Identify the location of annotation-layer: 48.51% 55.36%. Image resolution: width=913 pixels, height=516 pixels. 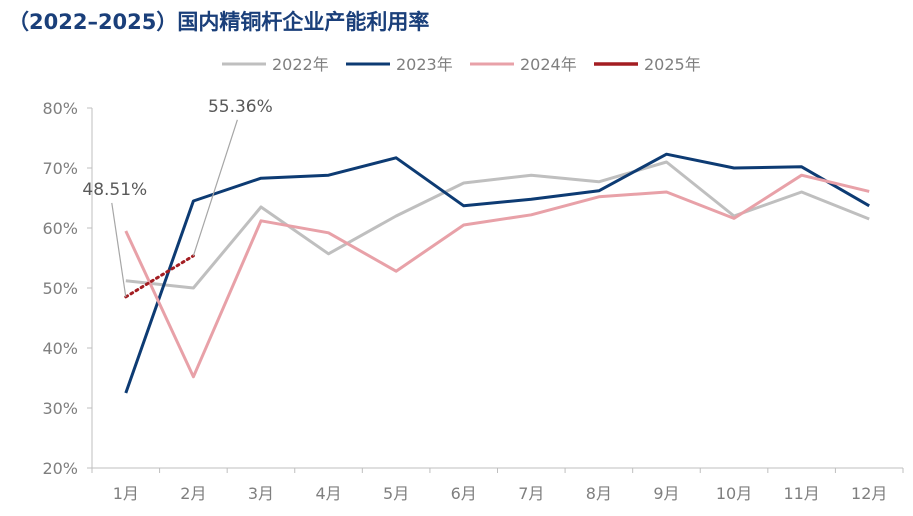
(177, 197).